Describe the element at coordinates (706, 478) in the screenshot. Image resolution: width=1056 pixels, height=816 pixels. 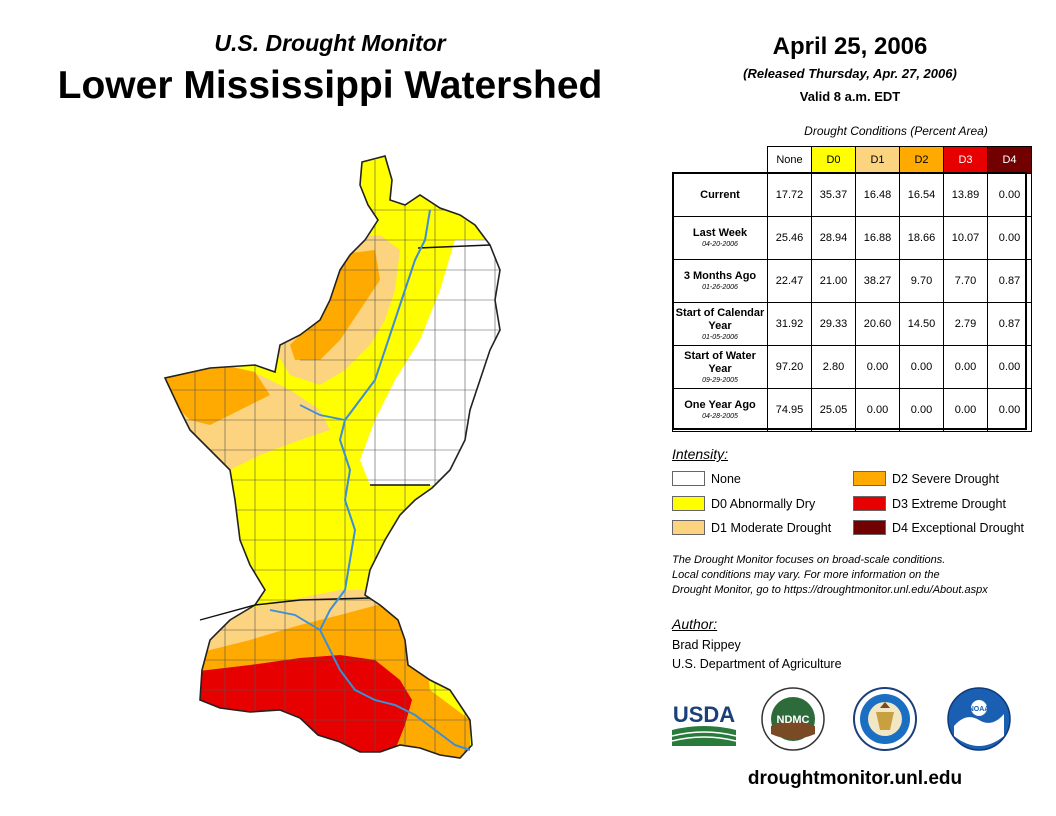
I see `legend-item-none: None` at that location.